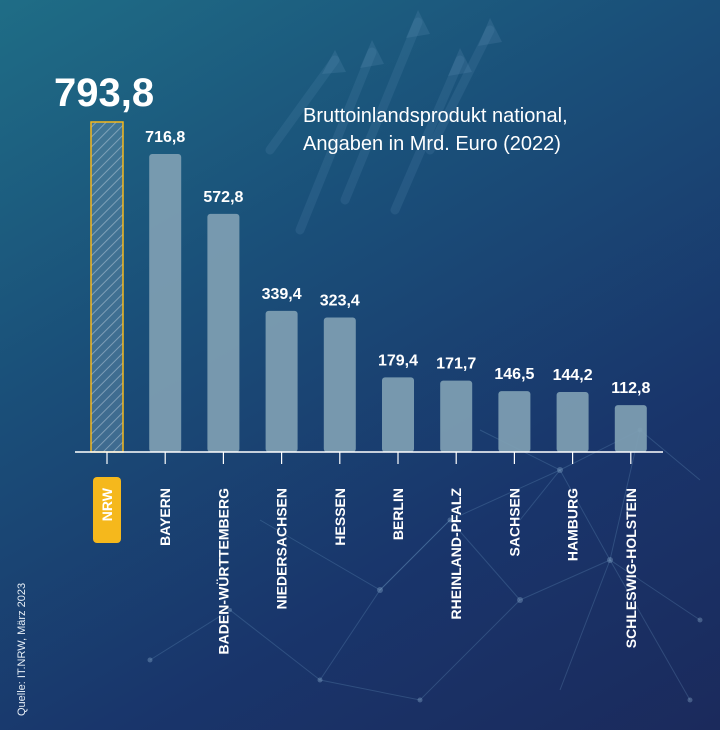 Image resolution: width=720 pixels, height=730 pixels. I want to click on value-label: 112,8, so click(630, 388).